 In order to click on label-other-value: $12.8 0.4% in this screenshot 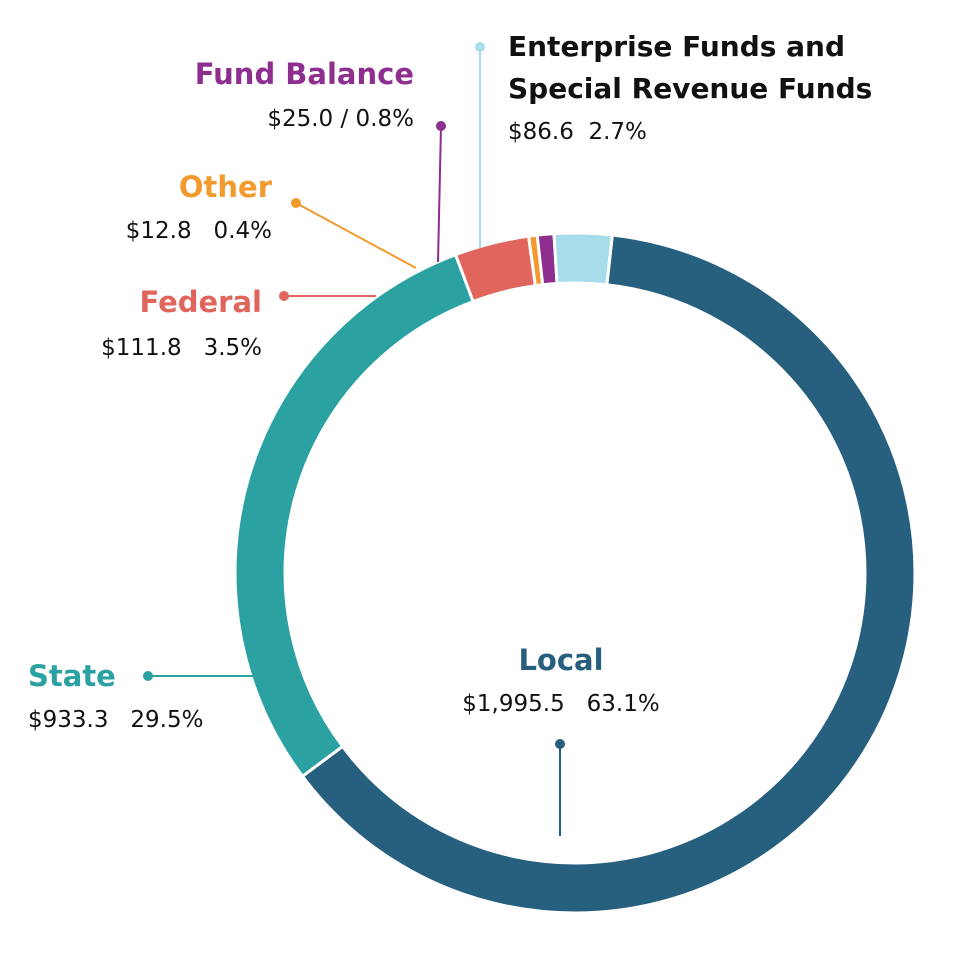, I will do `click(199, 231)`.